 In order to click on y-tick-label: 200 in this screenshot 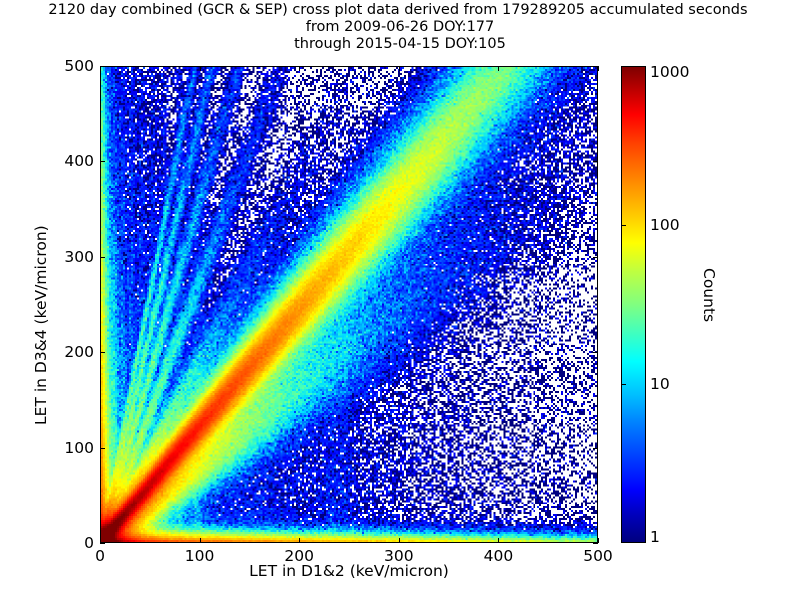, I will do `click(79, 352)`.